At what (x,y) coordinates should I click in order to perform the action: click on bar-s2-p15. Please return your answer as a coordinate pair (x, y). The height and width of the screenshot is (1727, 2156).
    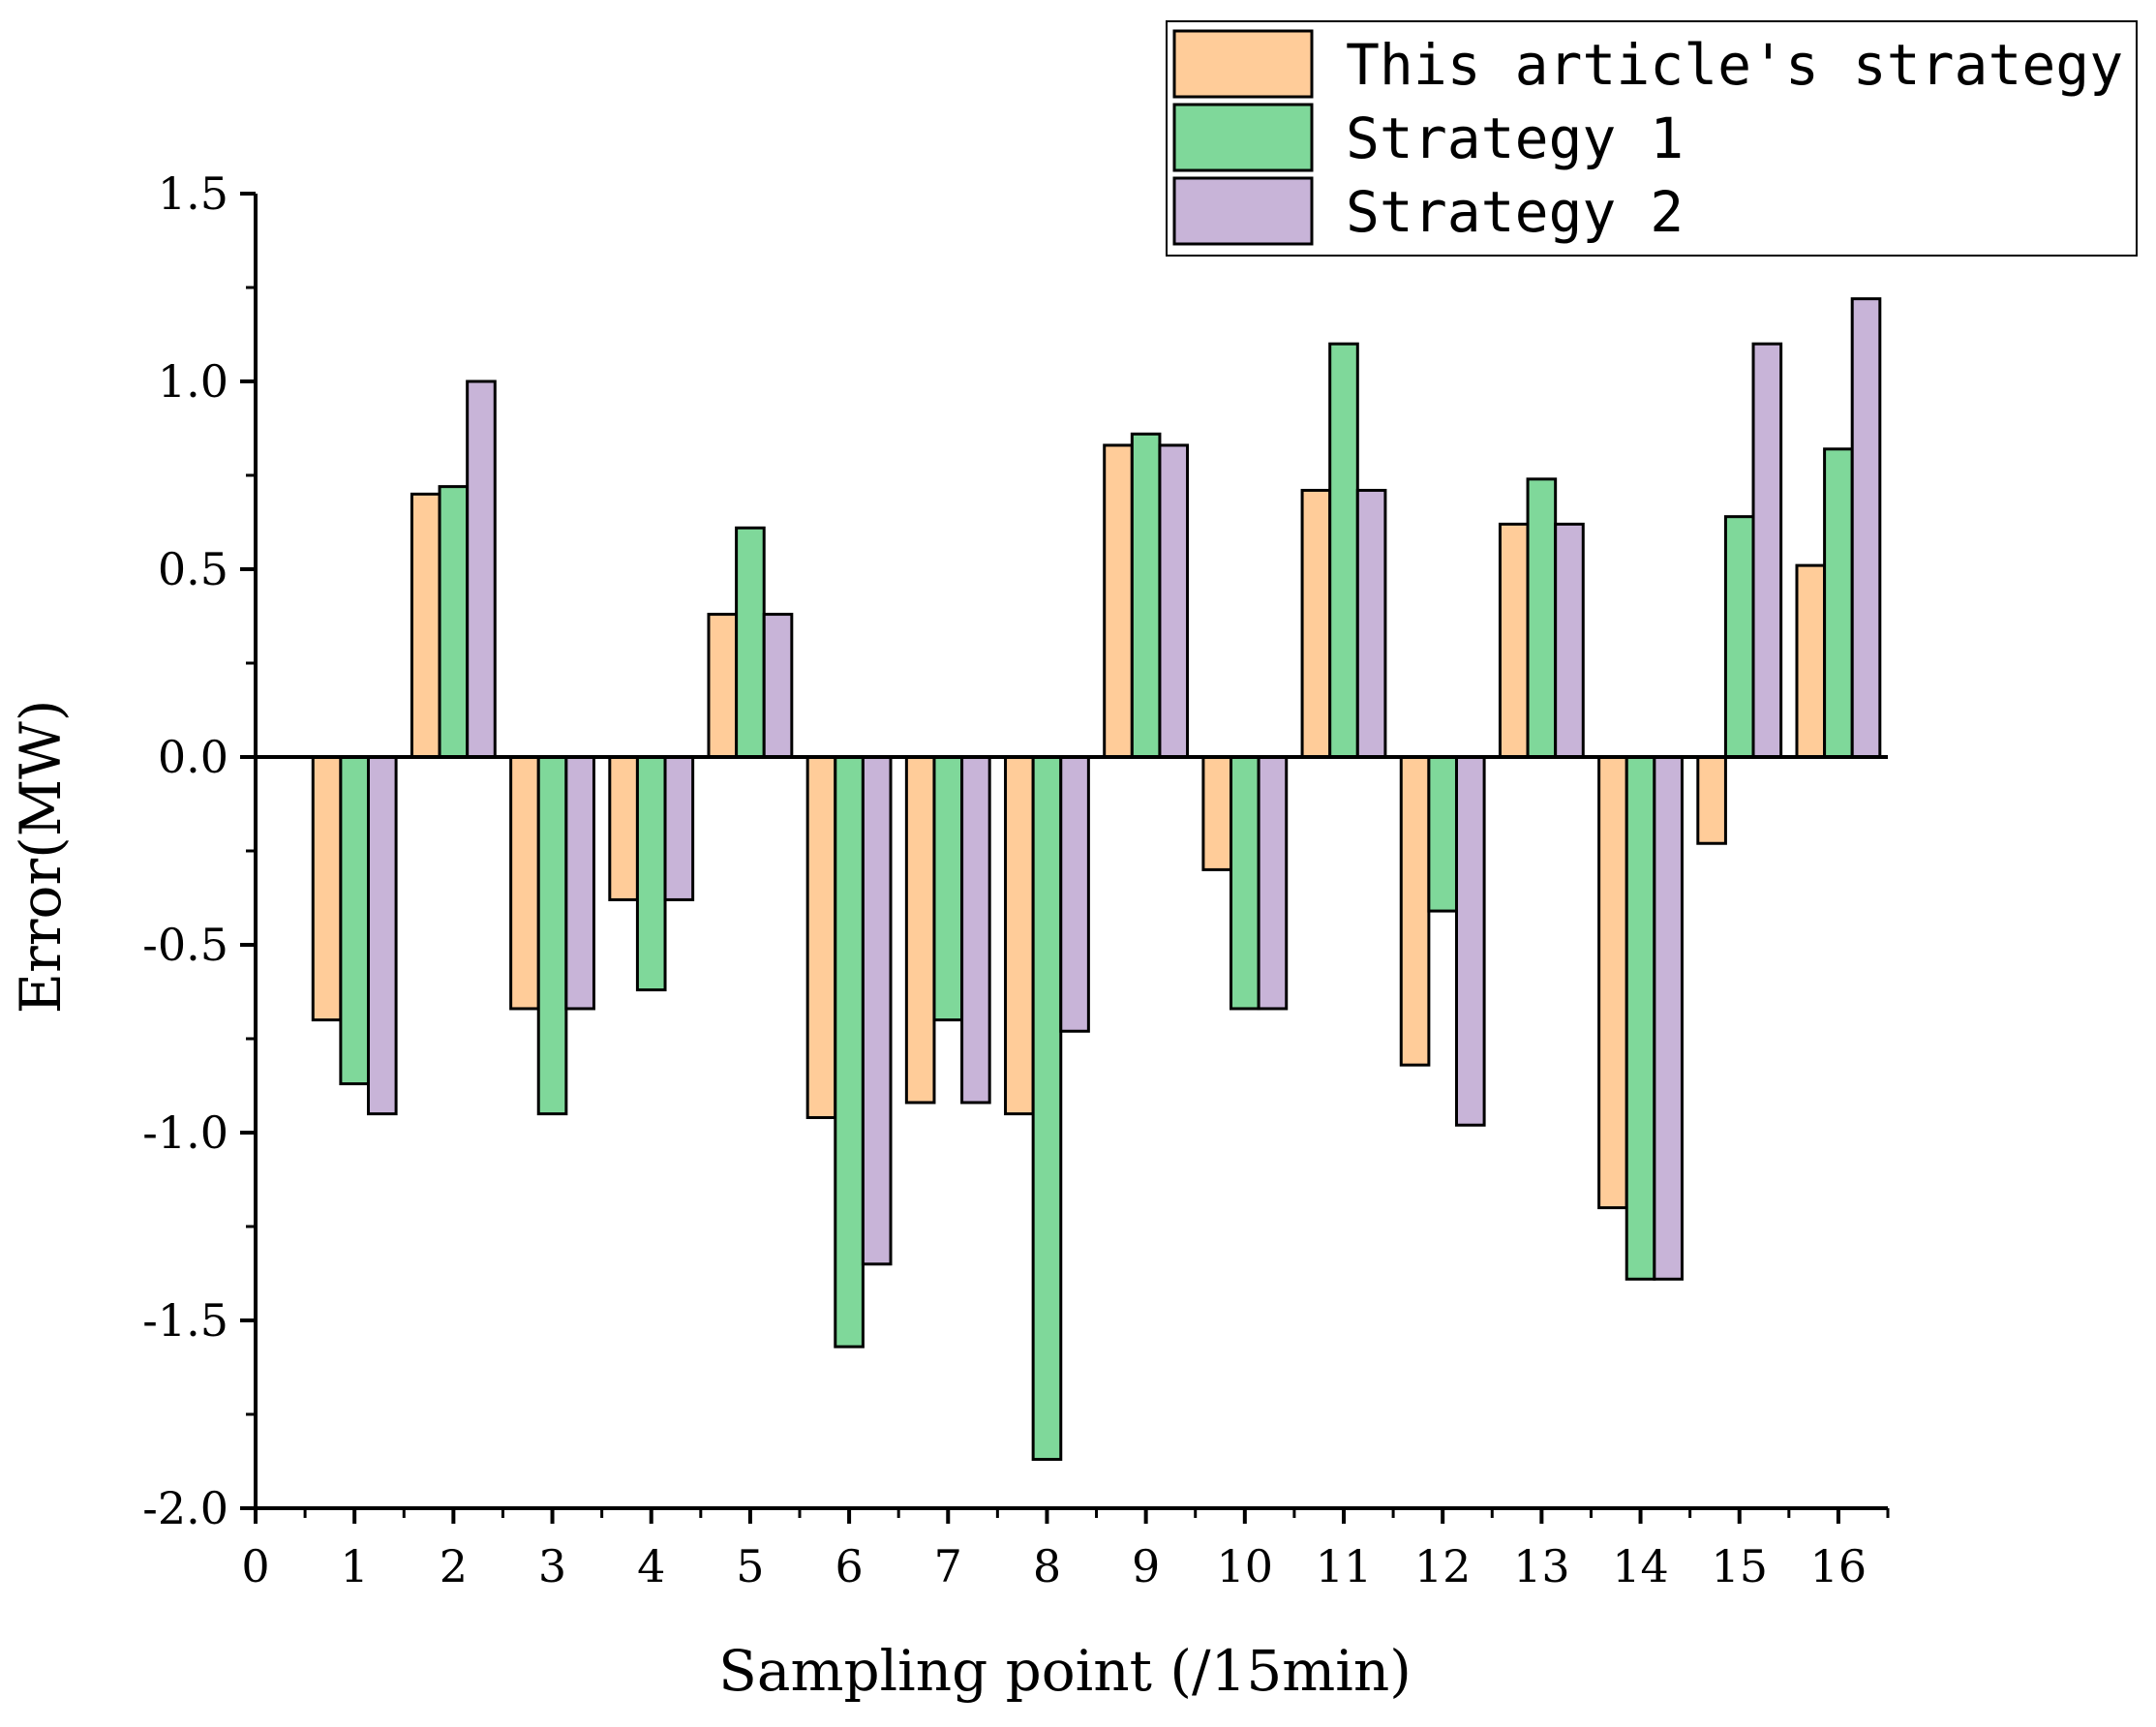
    Looking at the image, I should click on (1739, 637).